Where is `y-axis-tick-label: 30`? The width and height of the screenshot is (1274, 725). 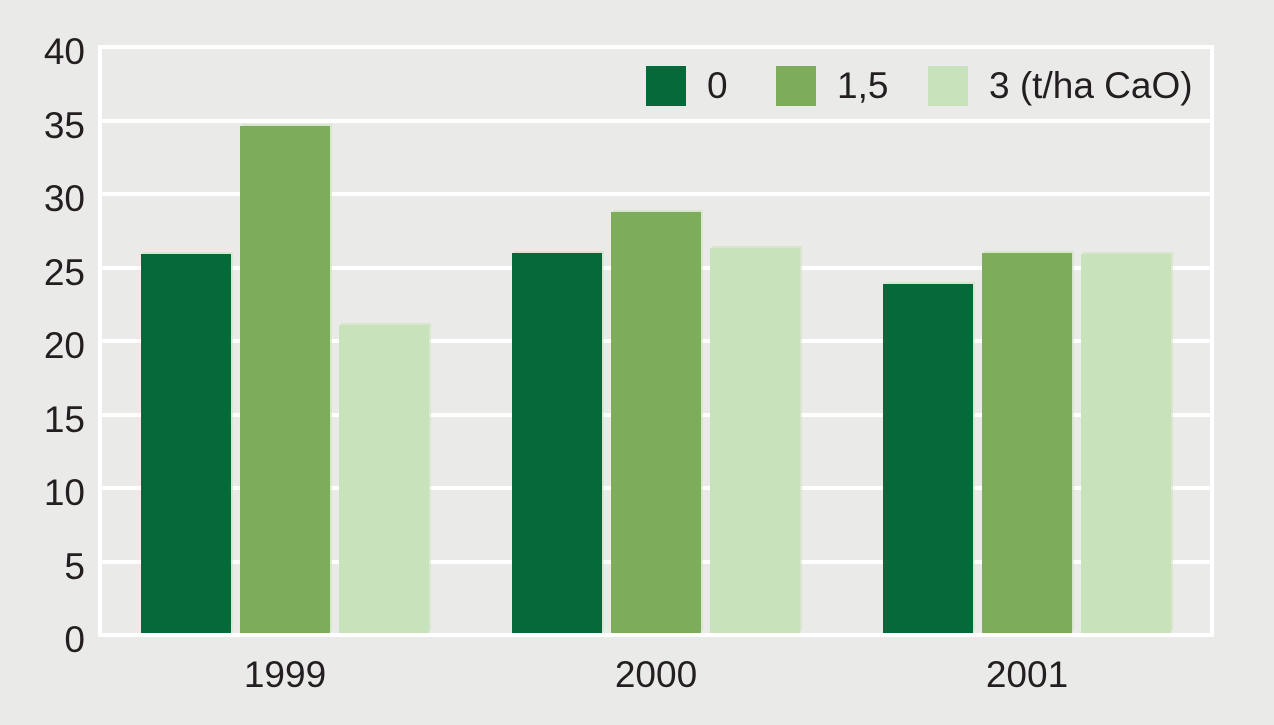
y-axis-tick-label: 30 is located at coordinates (64, 198).